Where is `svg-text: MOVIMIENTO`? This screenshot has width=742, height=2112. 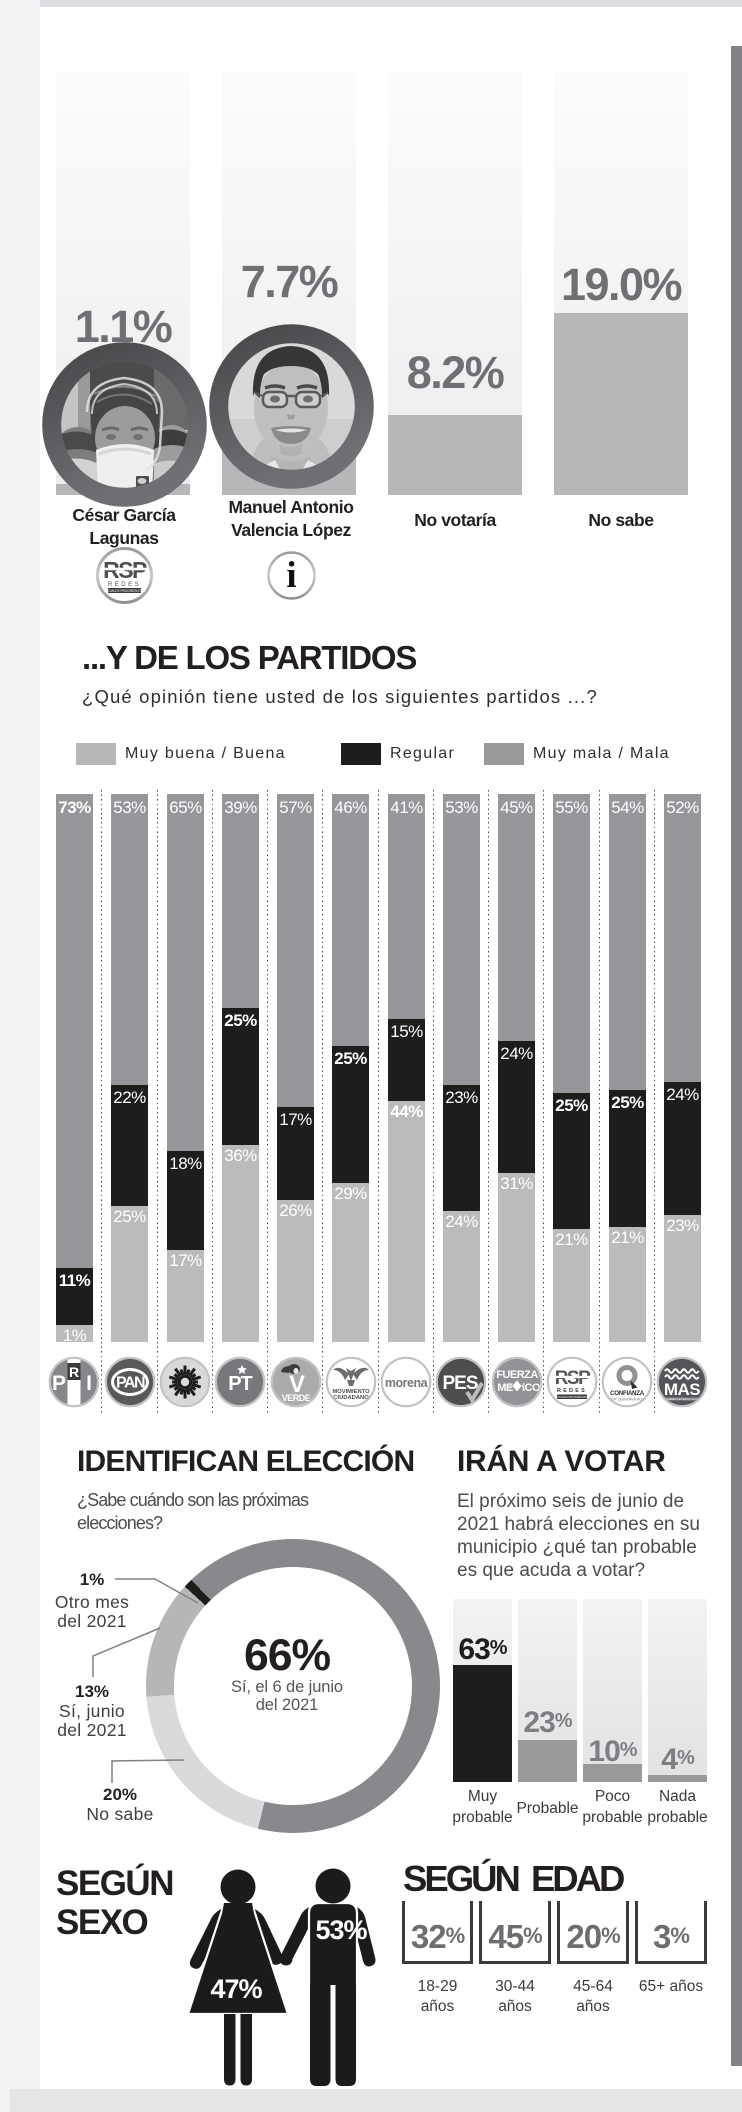
svg-text: MOVIMIENTO is located at coordinates (351, 1392).